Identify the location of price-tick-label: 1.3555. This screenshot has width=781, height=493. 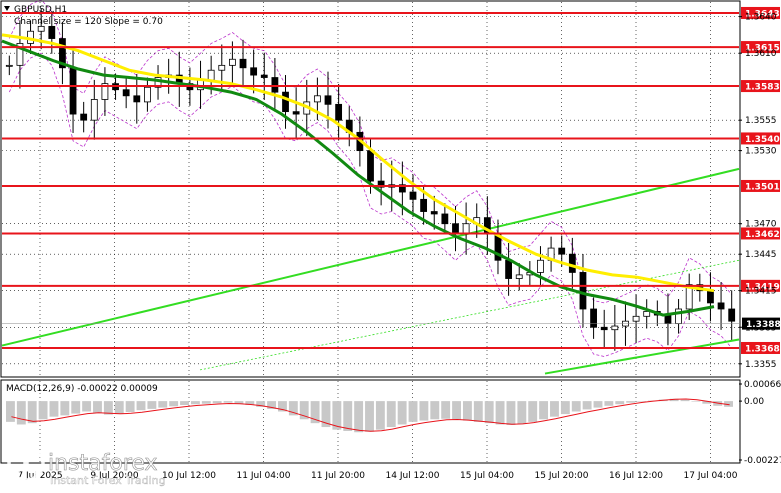
(761, 121).